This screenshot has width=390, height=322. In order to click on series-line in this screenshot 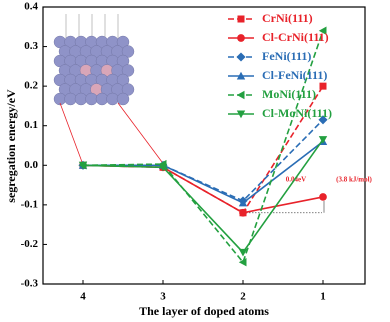, I will do `click(203, 172)`.